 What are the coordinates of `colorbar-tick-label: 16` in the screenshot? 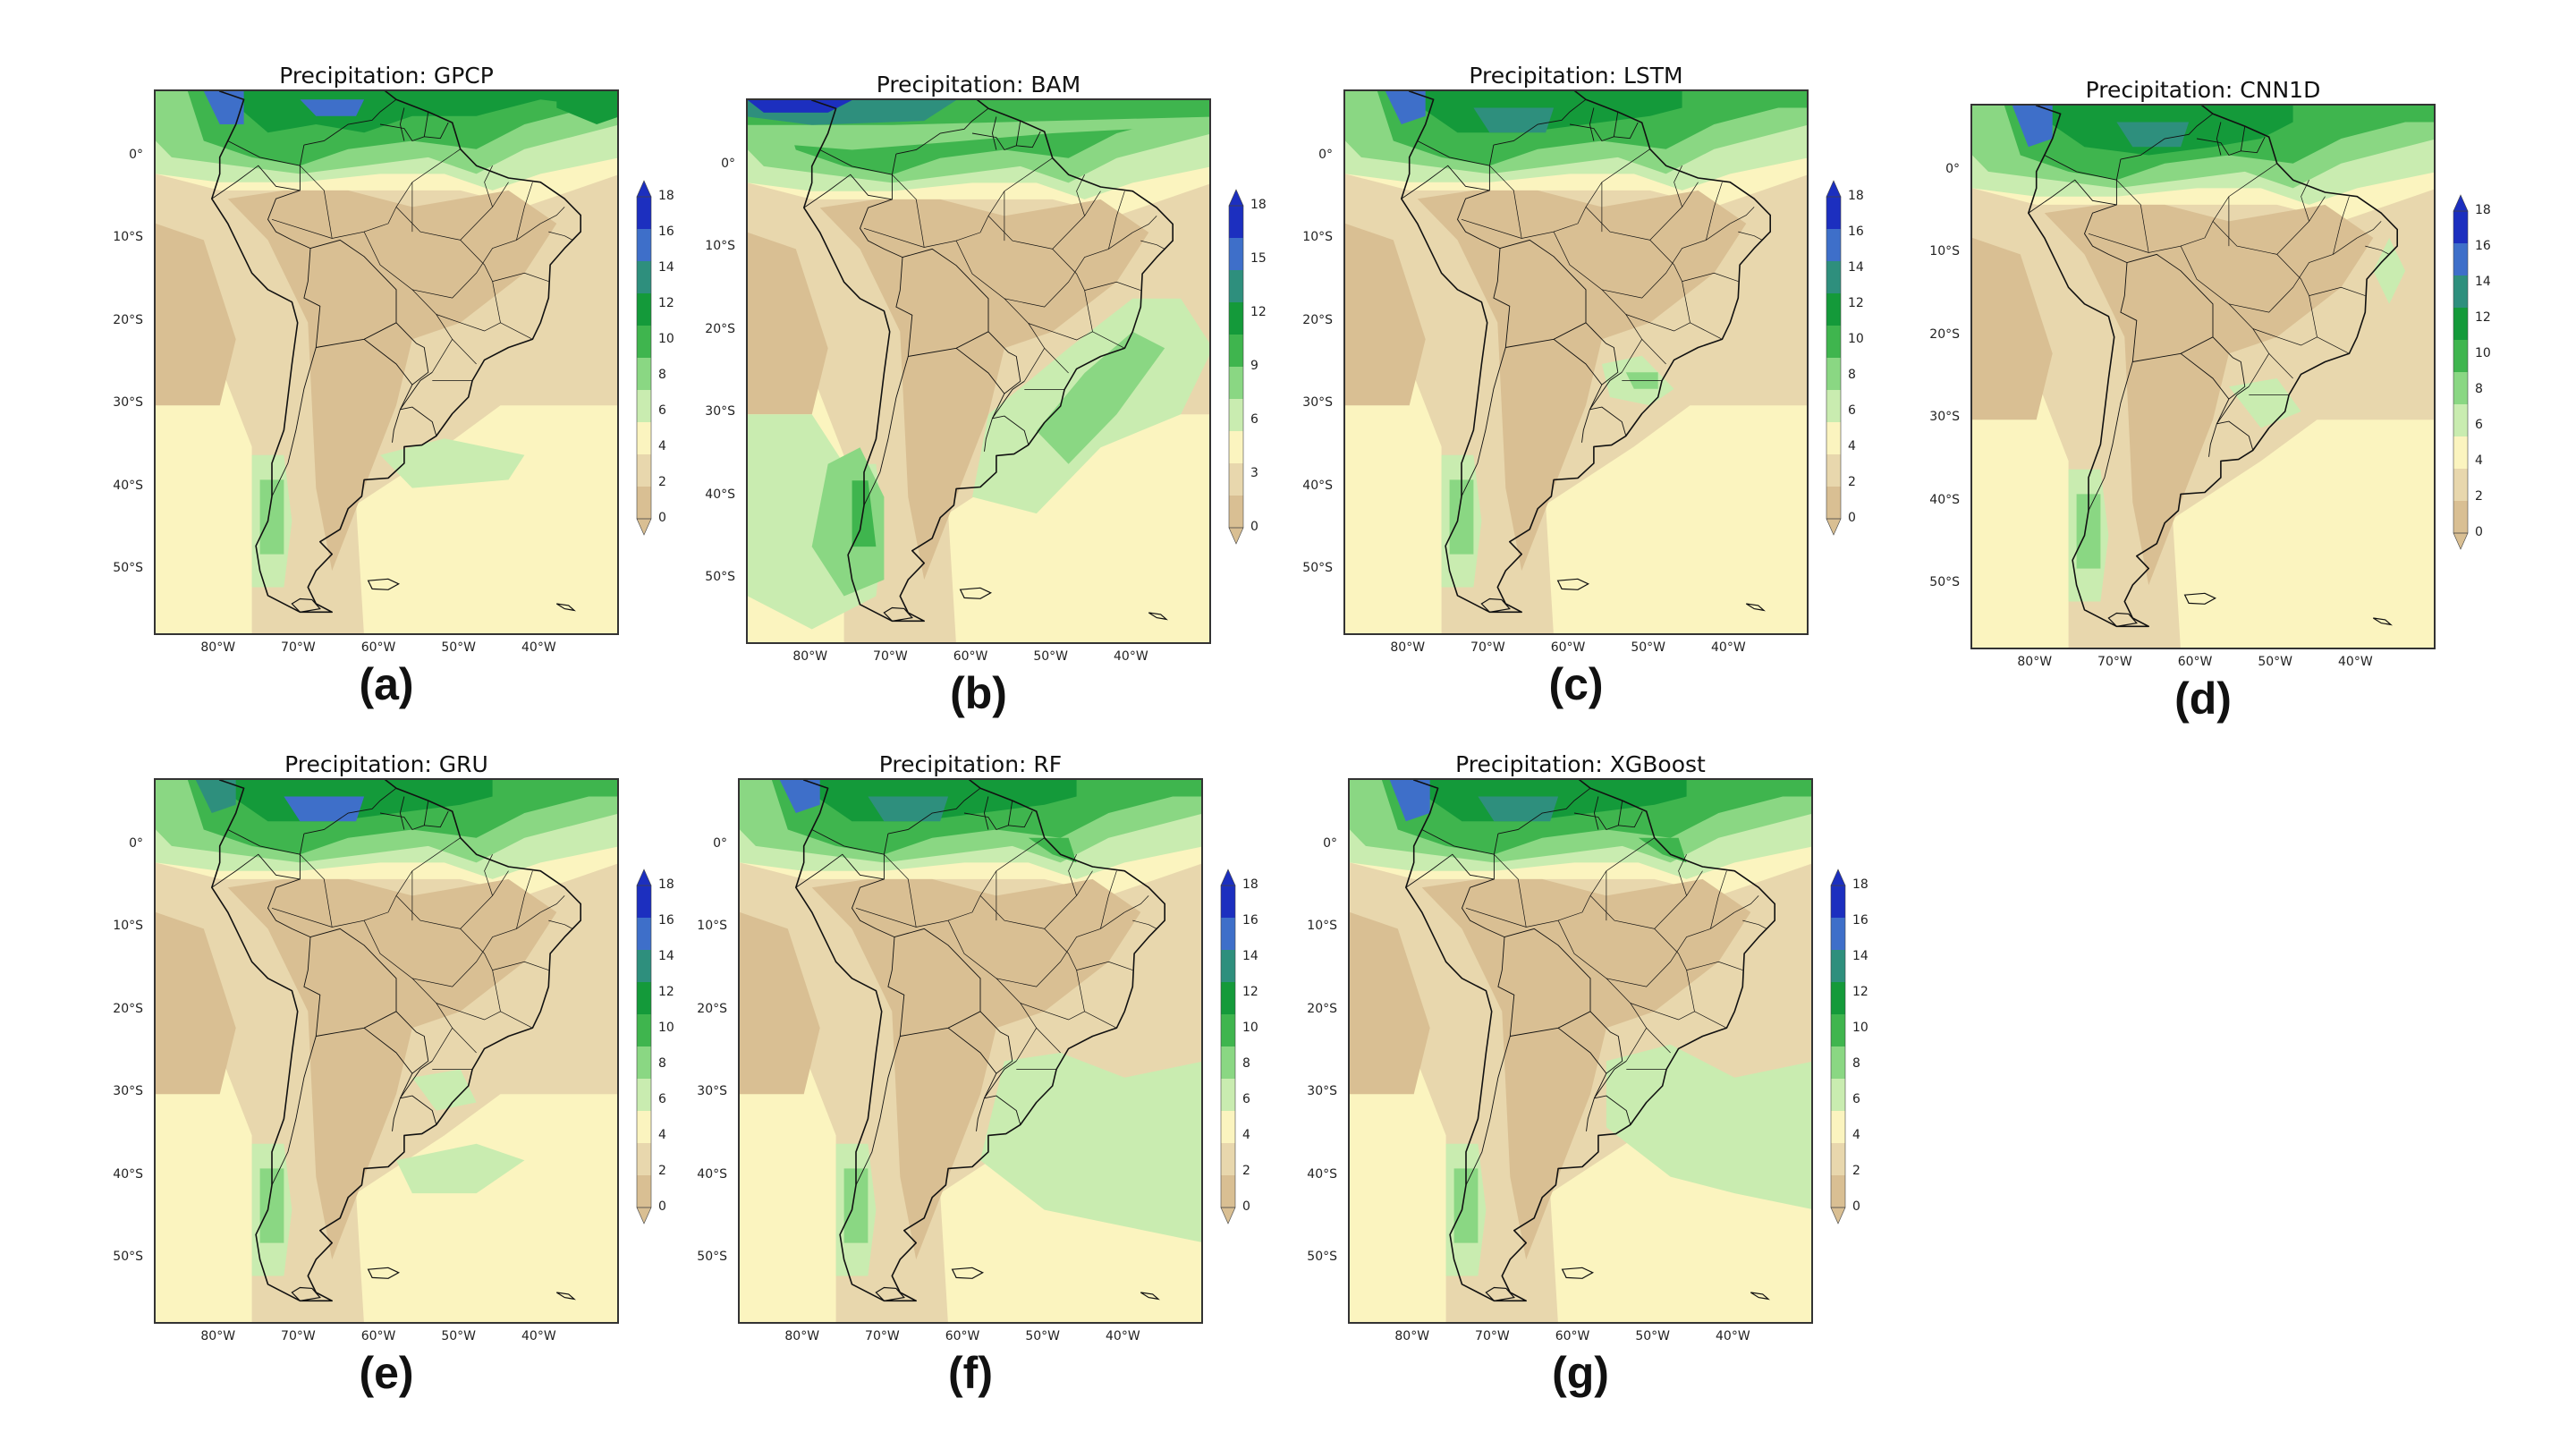 It's located at (666, 920).